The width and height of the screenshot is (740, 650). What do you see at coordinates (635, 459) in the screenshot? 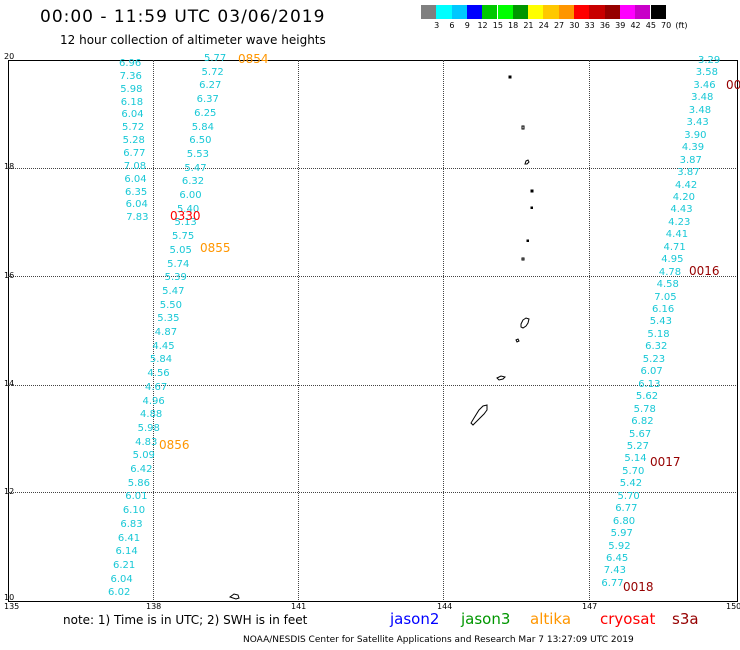
I see `track-c-value: 5.14` at bounding box center [635, 459].